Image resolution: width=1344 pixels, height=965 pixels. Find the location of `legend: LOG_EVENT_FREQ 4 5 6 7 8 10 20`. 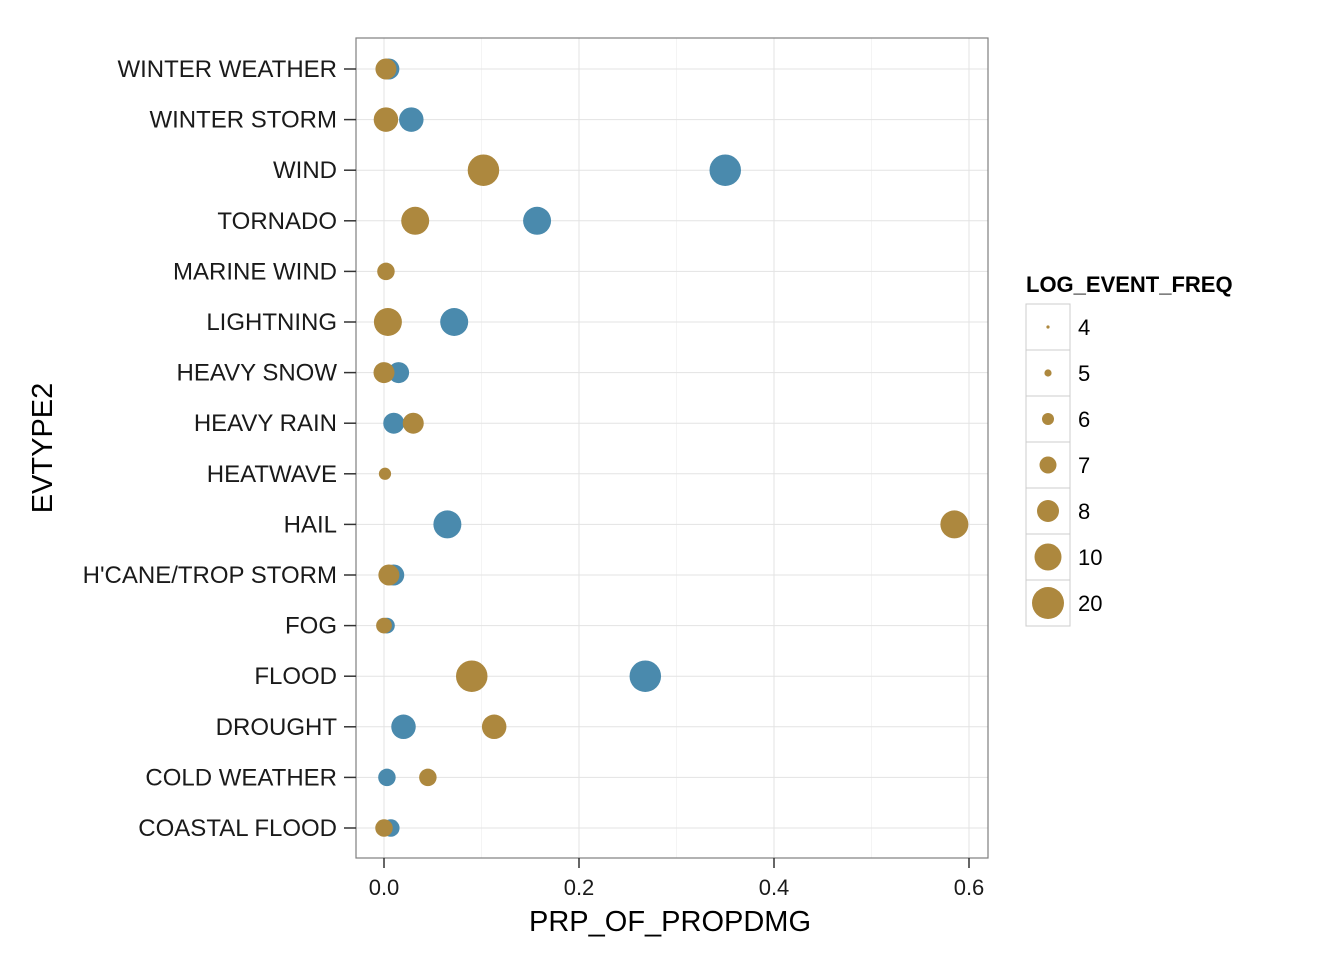

legend: LOG_EVENT_FREQ 4 5 6 7 8 10 20 is located at coordinates (1129, 449).